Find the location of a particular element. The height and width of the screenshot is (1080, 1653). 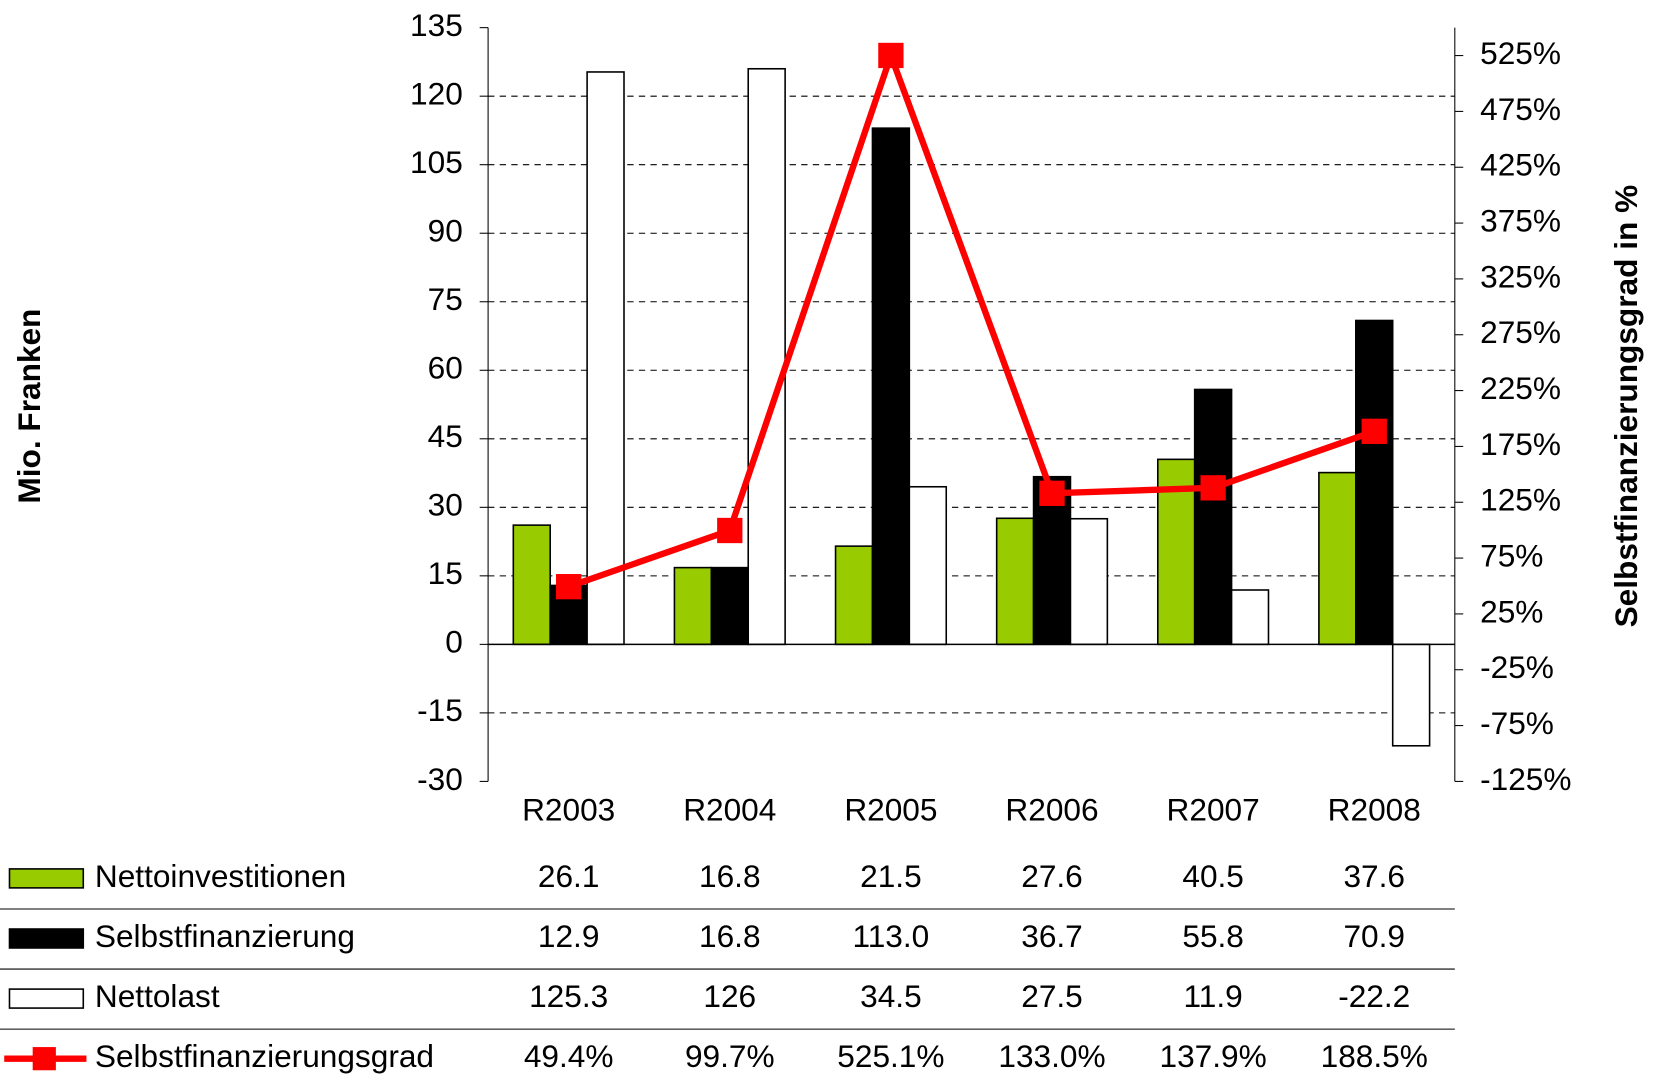

legend-label: Selbstfinanzierungsgrad is located at coordinates (264, 1056).